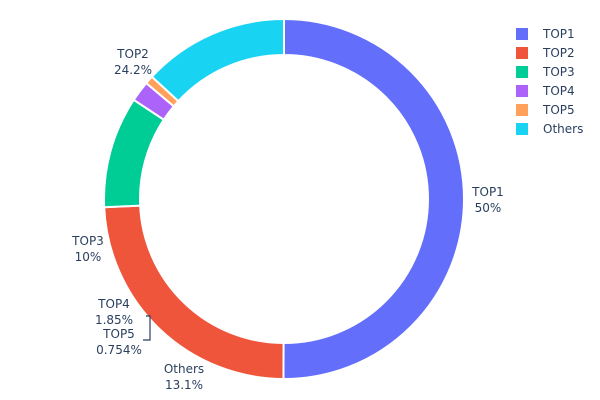 The width and height of the screenshot is (600, 400). What do you see at coordinates (132, 54) in the screenshot?
I see `slice-label-top2: TOP2` at bounding box center [132, 54].